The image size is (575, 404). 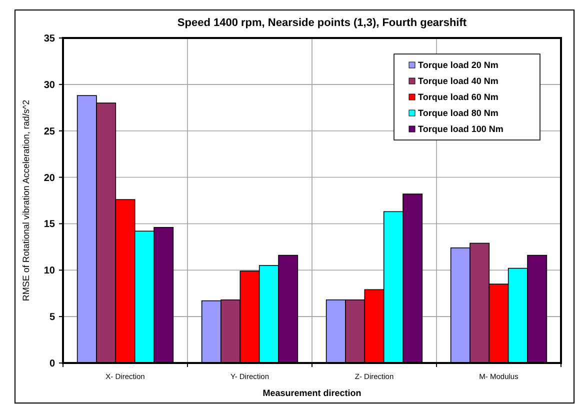 What do you see at coordinates (50, 85) in the screenshot?
I see `y-tick-label: 30` at bounding box center [50, 85].